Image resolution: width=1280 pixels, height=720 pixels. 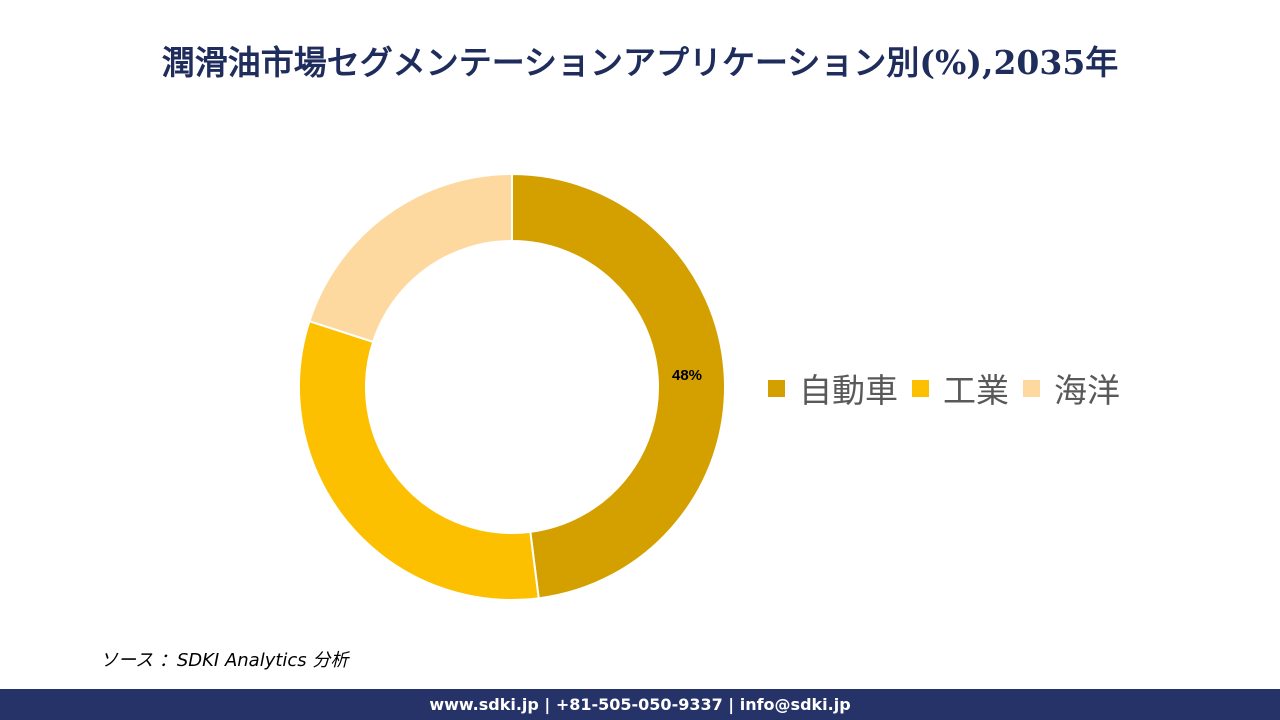 I want to click on legend-swatch-industrial, so click(x=920, y=388).